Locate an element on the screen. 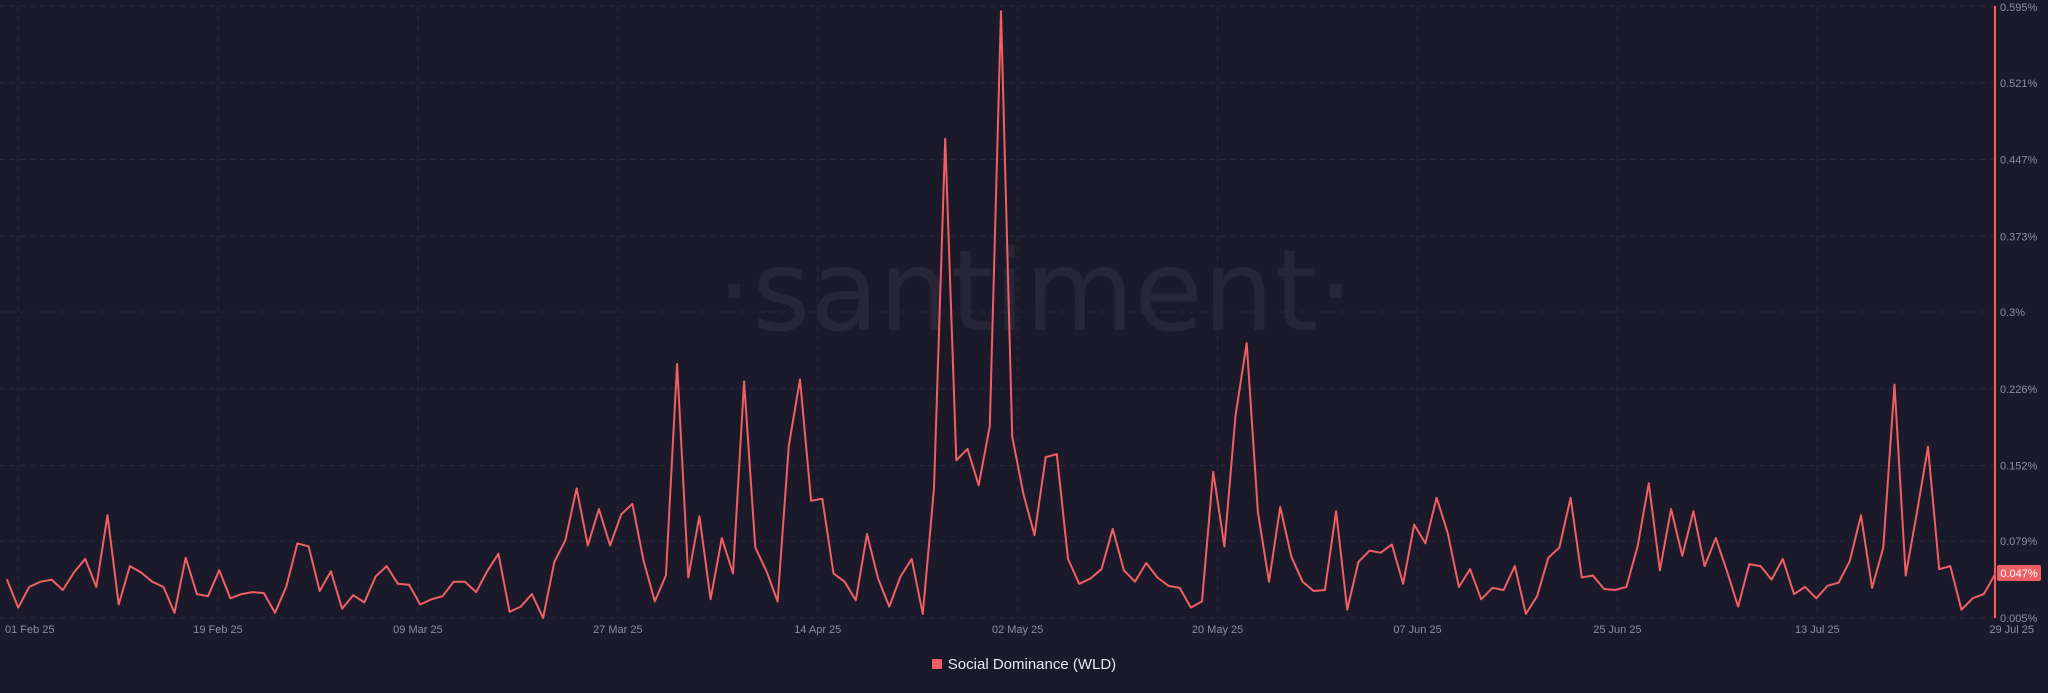 Image resolution: width=2048 pixels, height=693 pixels. x-tick-label: 01 Feb 25 is located at coordinates (30, 630).